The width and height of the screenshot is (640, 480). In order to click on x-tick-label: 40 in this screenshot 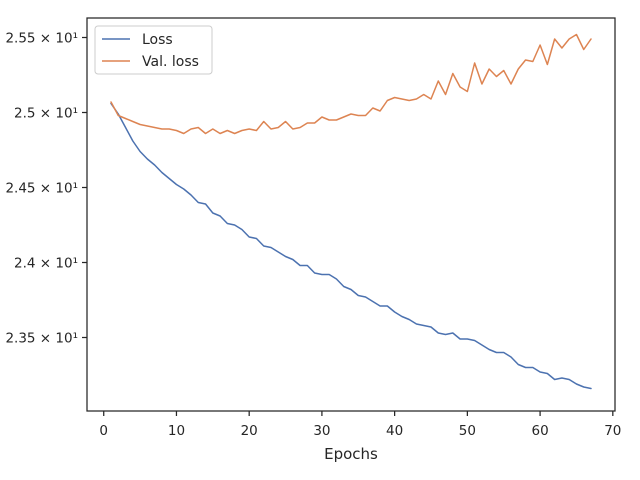, I will do `click(394, 431)`.